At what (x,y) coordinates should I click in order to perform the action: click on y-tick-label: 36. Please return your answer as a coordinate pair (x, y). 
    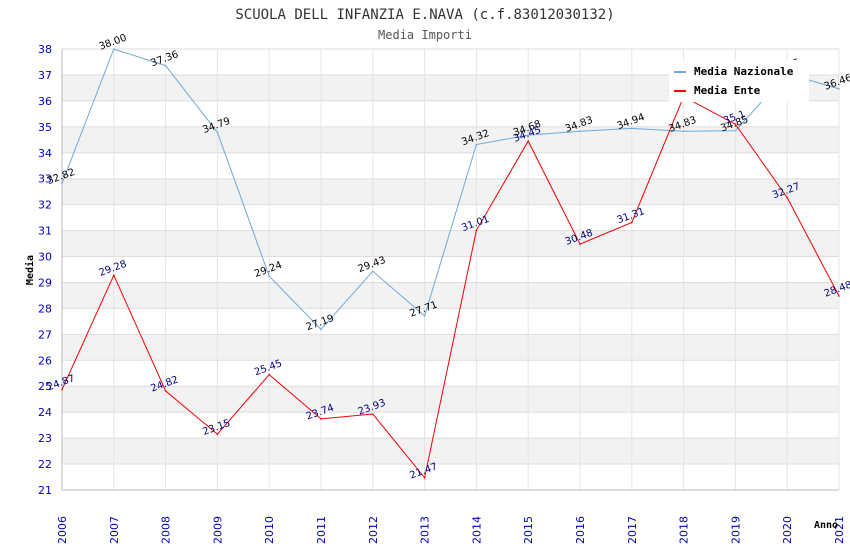
    Looking at the image, I should click on (45, 101).